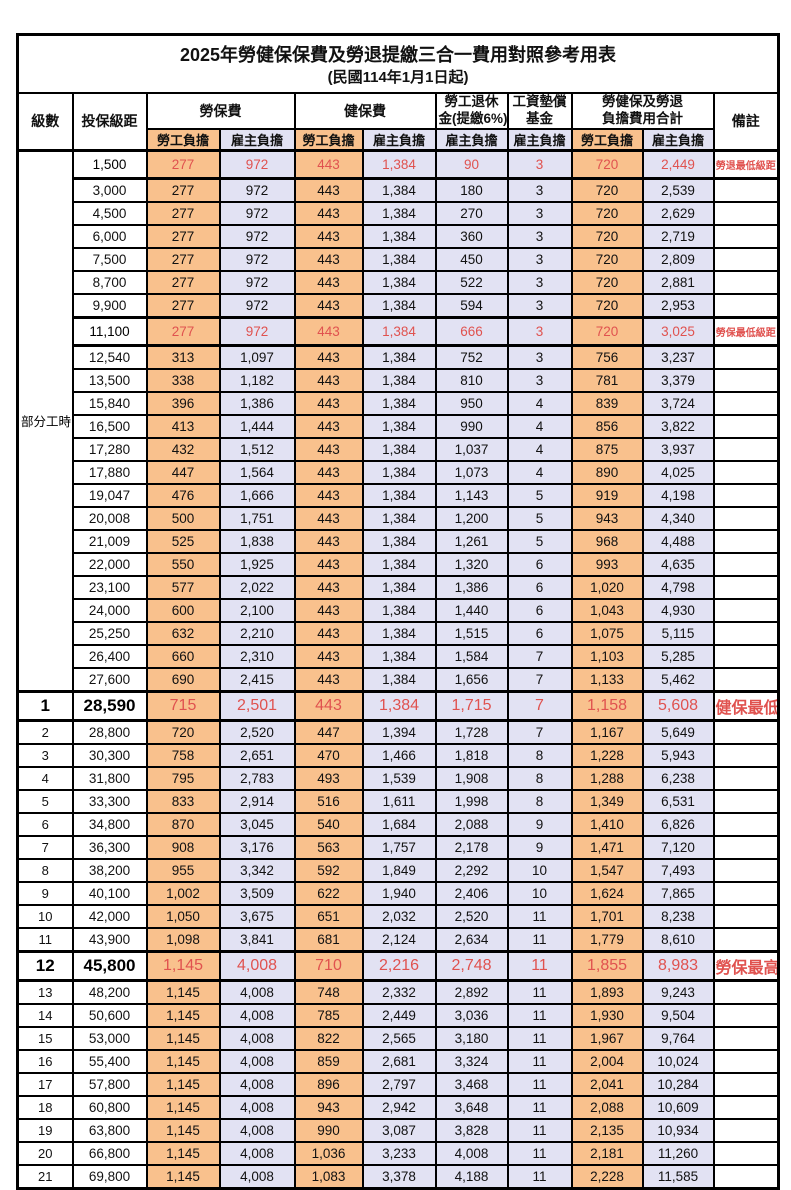 The height and width of the screenshot is (1190, 791). I want to click on labor-insurance-employer-cell: 3,176, so click(257, 847).